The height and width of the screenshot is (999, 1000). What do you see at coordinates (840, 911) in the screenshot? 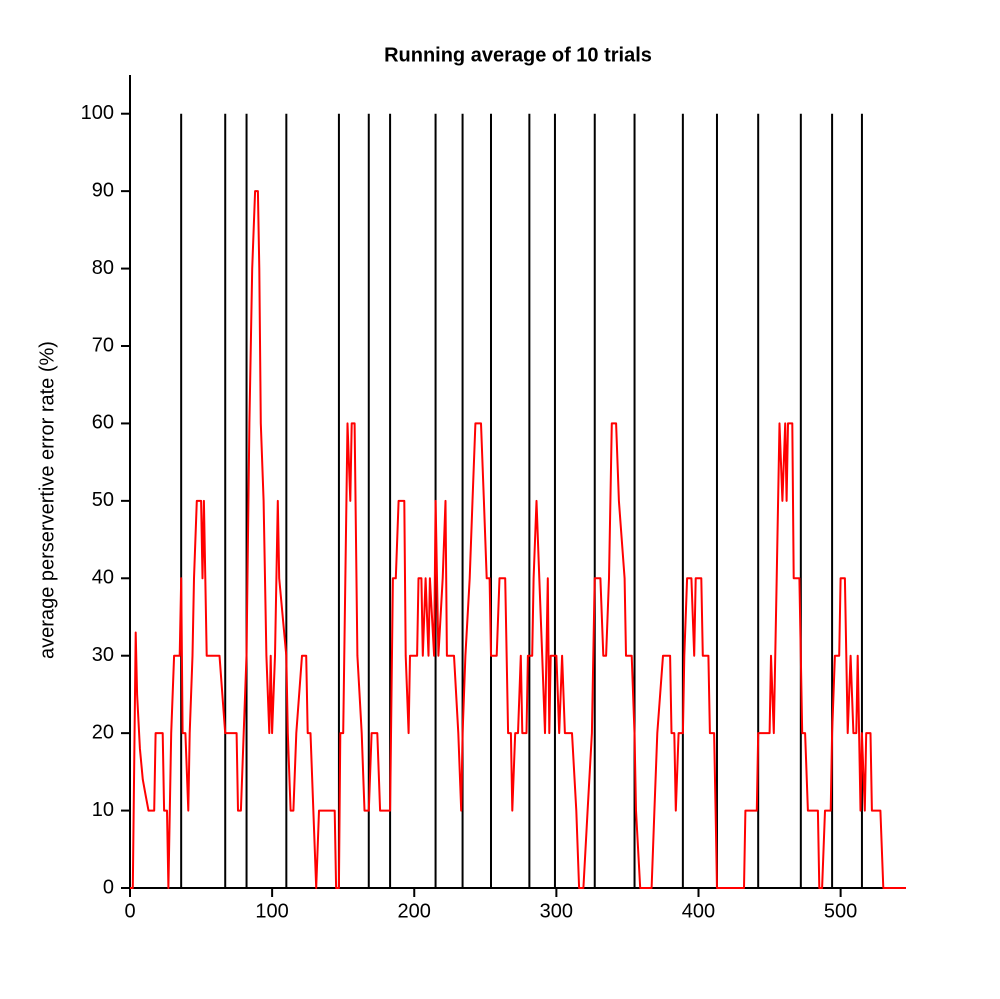
I see `x-tick-label: 500` at bounding box center [840, 911].